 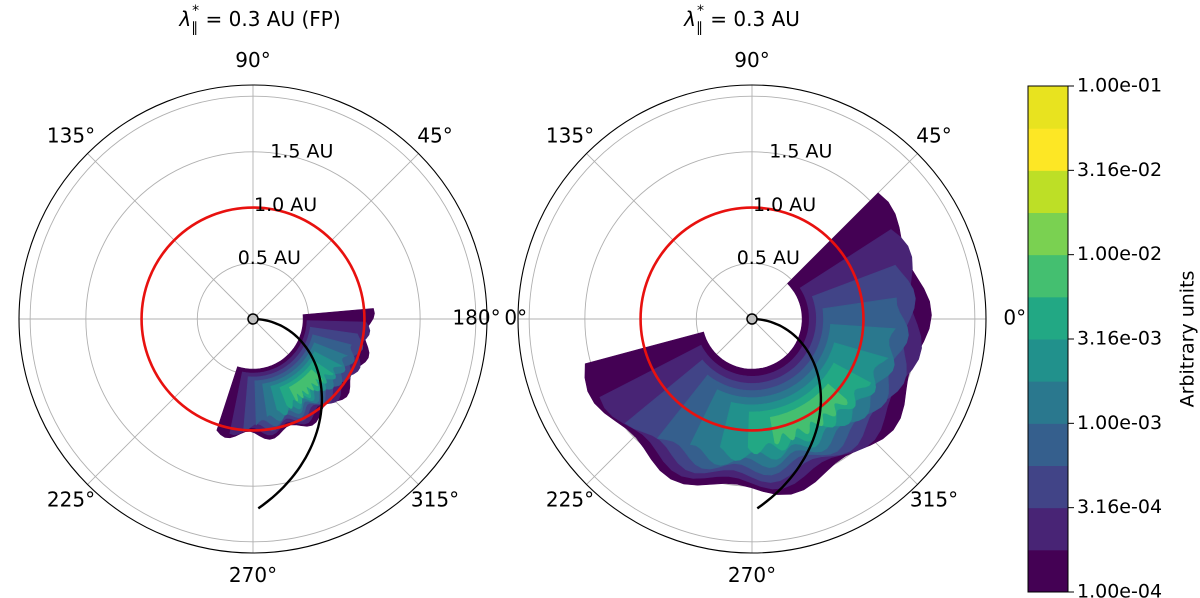 I want to click on colorbar-tick-label: 1.00e-01, so click(x=1119, y=86).